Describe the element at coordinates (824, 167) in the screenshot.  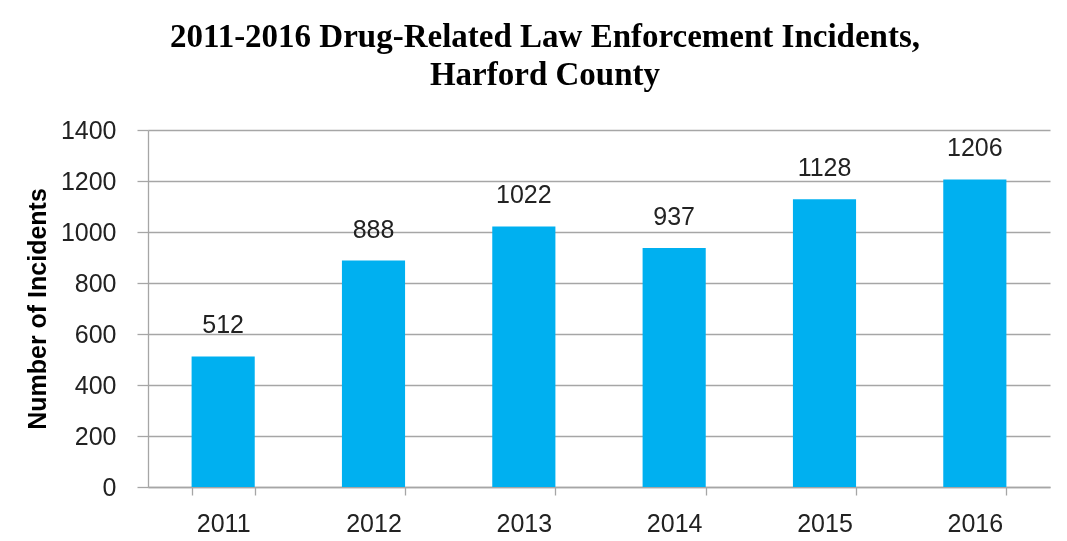
I see `data-label: 1128` at that location.